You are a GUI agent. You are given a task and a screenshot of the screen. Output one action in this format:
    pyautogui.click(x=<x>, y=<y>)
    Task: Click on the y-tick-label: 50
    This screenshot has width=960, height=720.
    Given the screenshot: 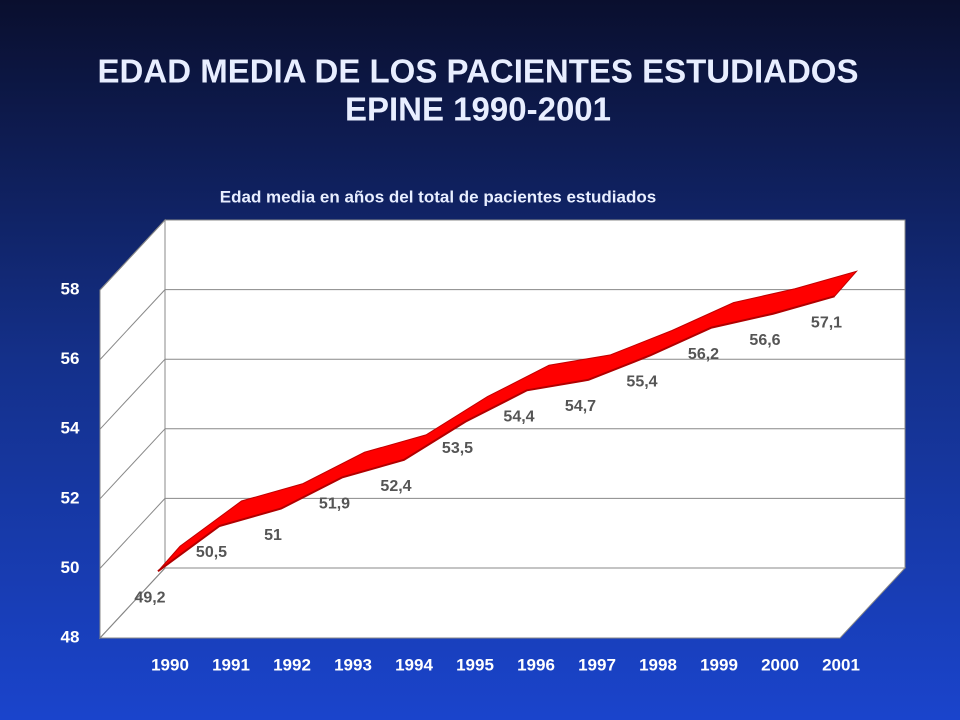 What is the action you would take?
    pyautogui.click(x=70, y=567)
    